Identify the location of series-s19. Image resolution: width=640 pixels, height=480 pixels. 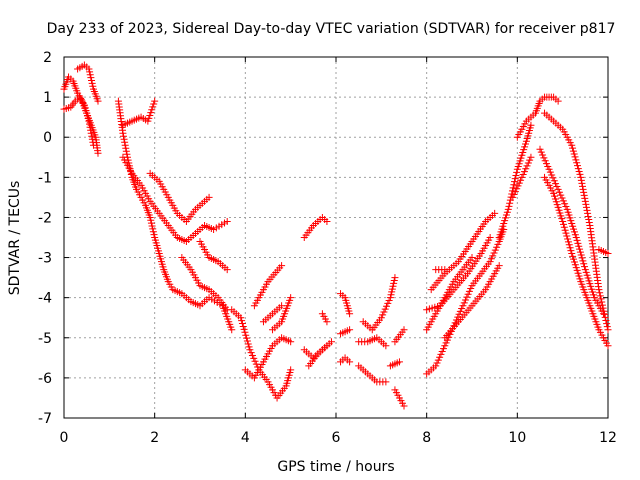
(345, 304).